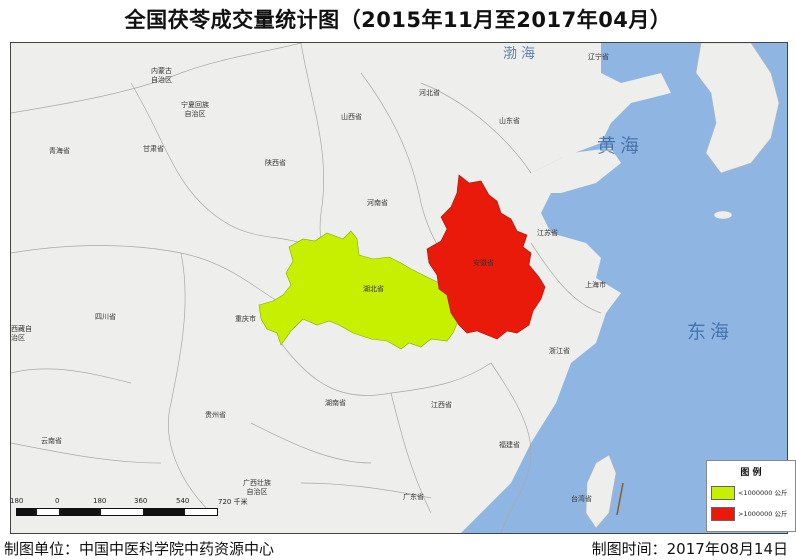 Image resolution: width=796 pixels, height=560 pixels. What do you see at coordinates (751, 473) in the screenshot?
I see `legend-title: 图 例` at bounding box center [751, 473].